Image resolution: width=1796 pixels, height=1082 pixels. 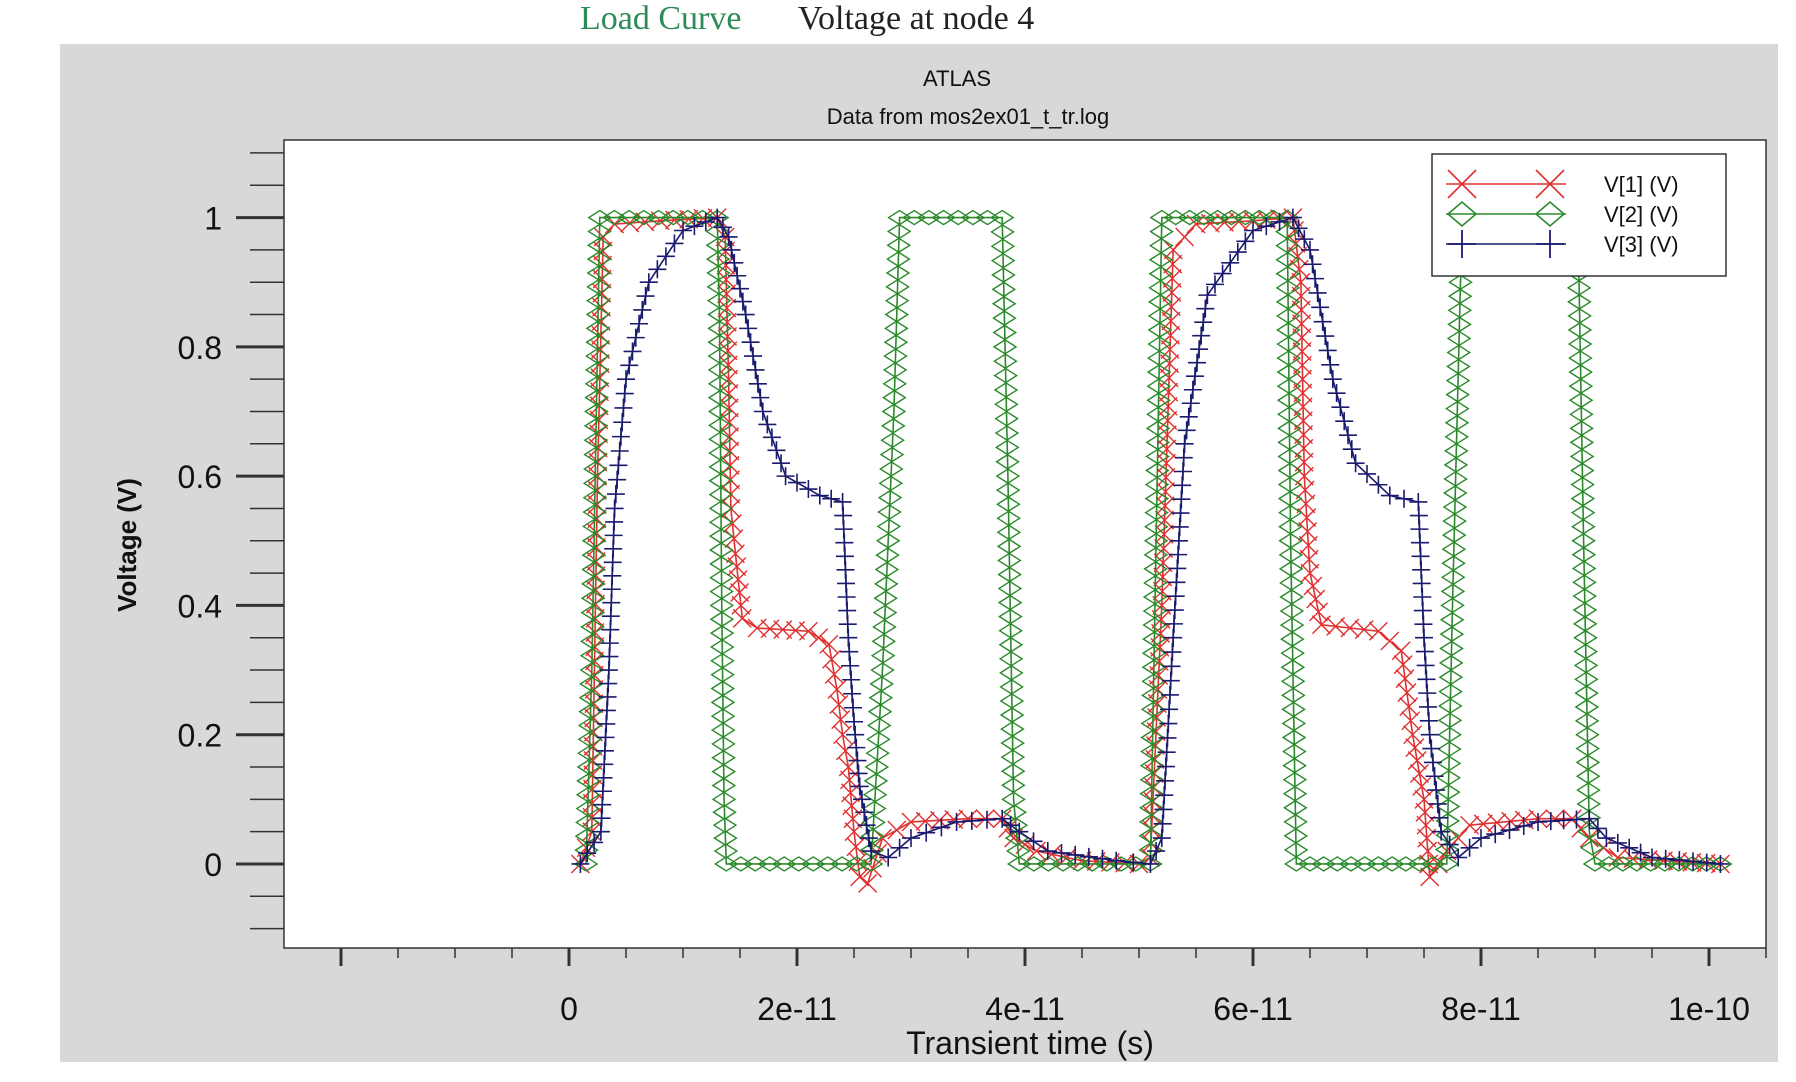 What do you see at coordinates (1480, 1009) in the screenshot?
I see `x-tick-label: 8e-11` at bounding box center [1480, 1009].